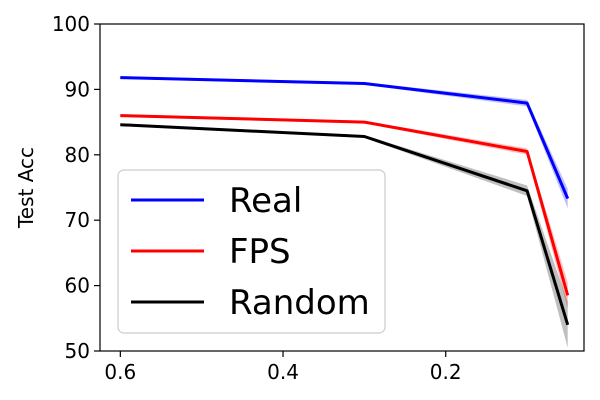 The height and width of the screenshot is (400, 600). What do you see at coordinates (26, 188) in the screenshot?
I see `y-axis-title: Test Acc` at bounding box center [26, 188].